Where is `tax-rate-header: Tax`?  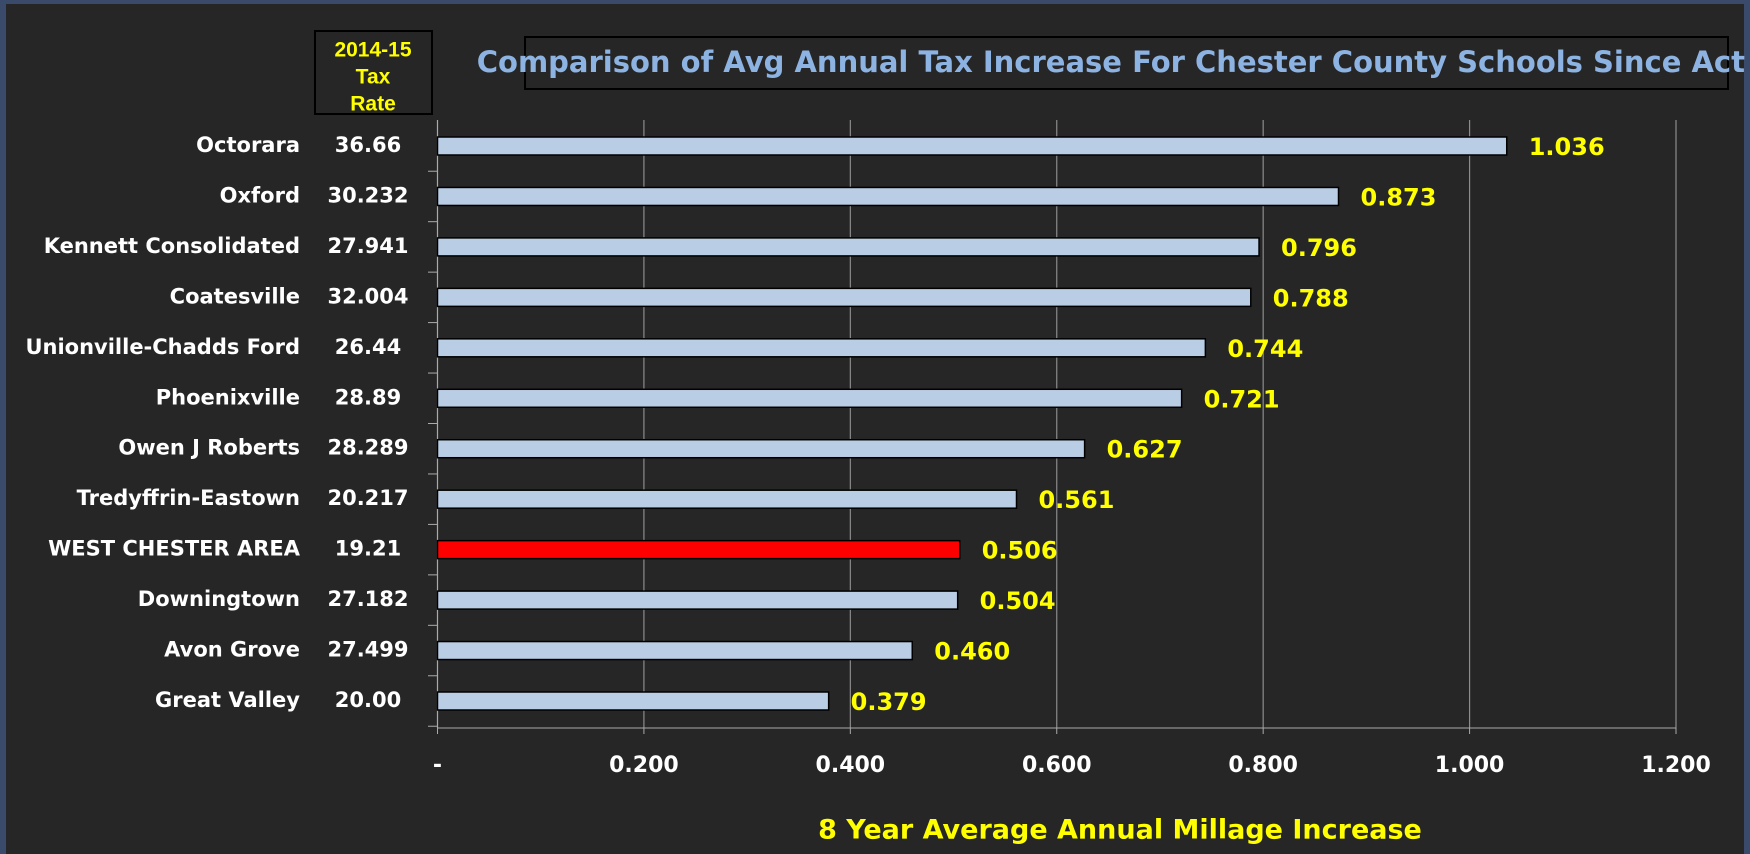
tax-rate-header: Tax is located at coordinates (373, 77).